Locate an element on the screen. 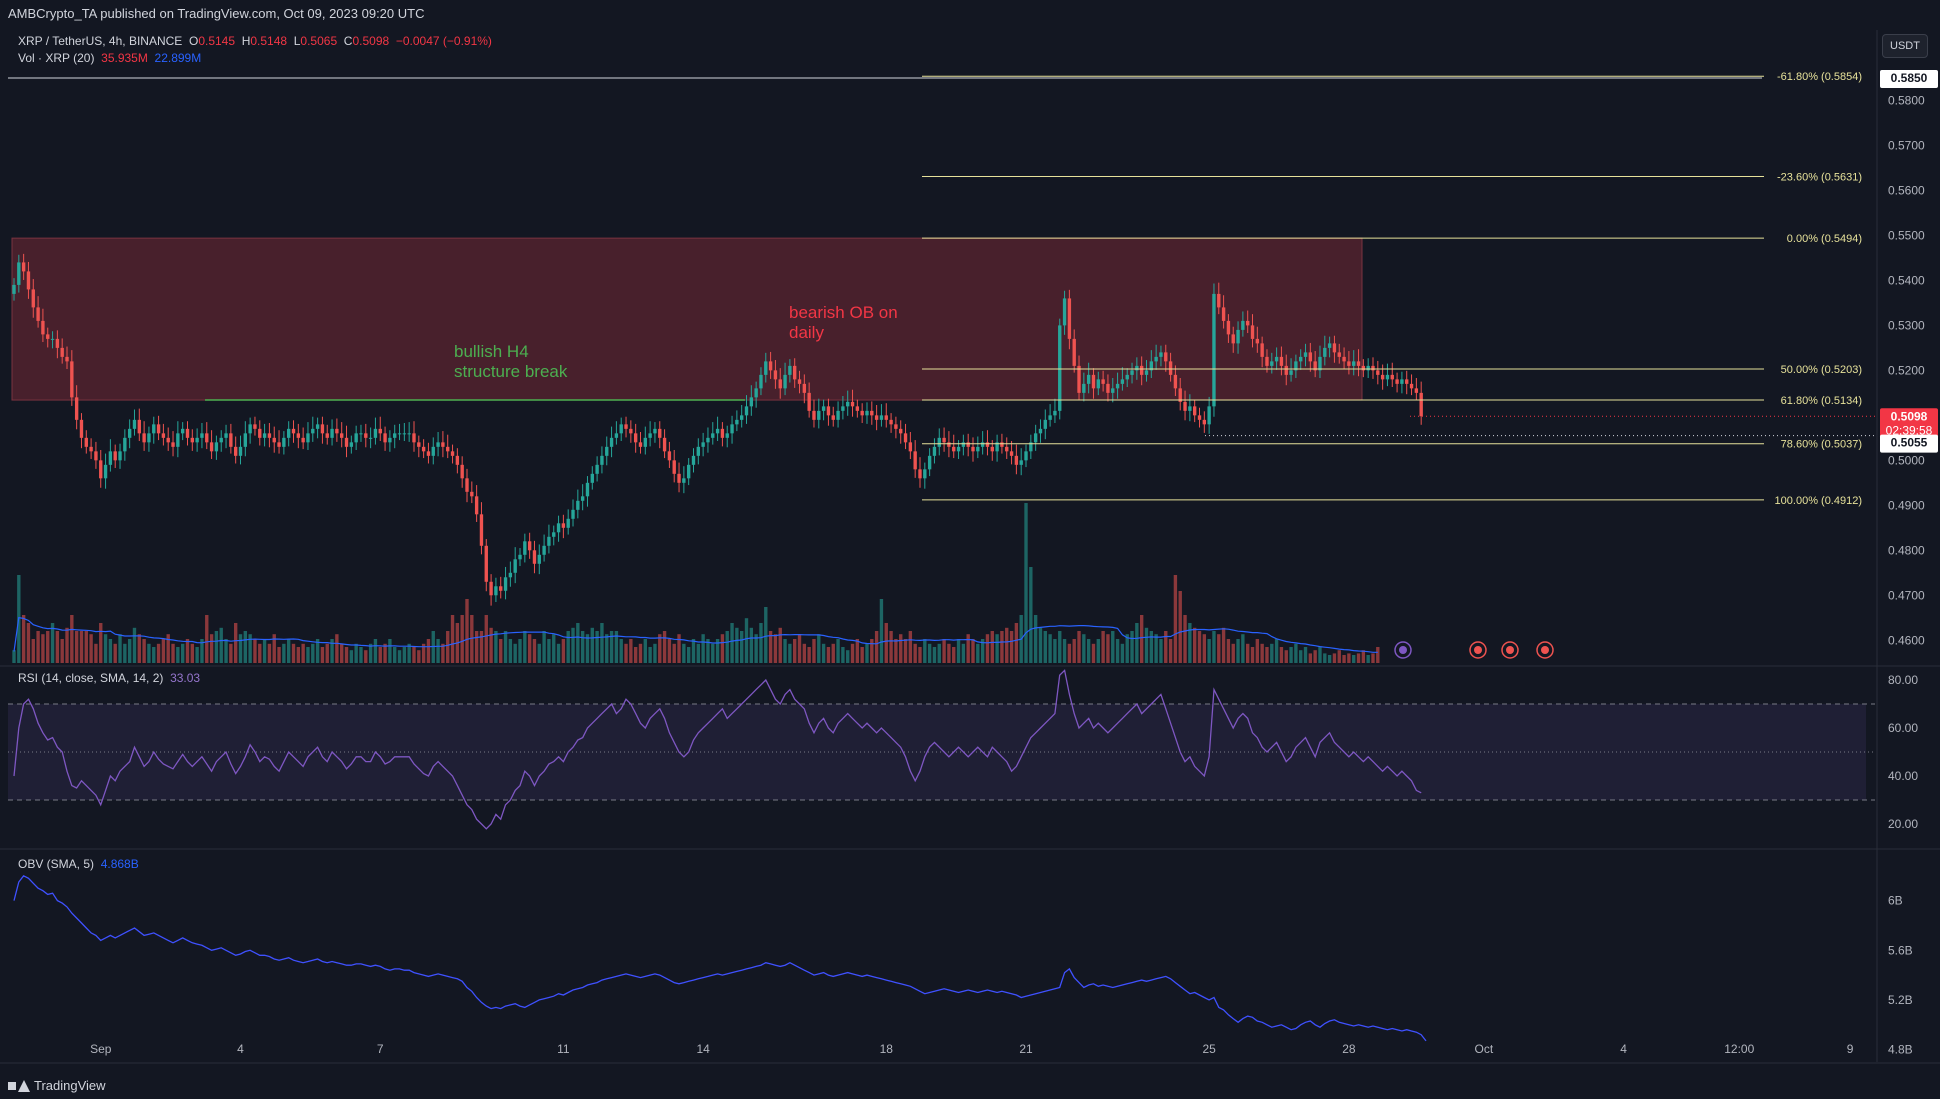 The image size is (1940, 1099). price-axis-tick: 0.5300 is located at coordinates (1906, 325).